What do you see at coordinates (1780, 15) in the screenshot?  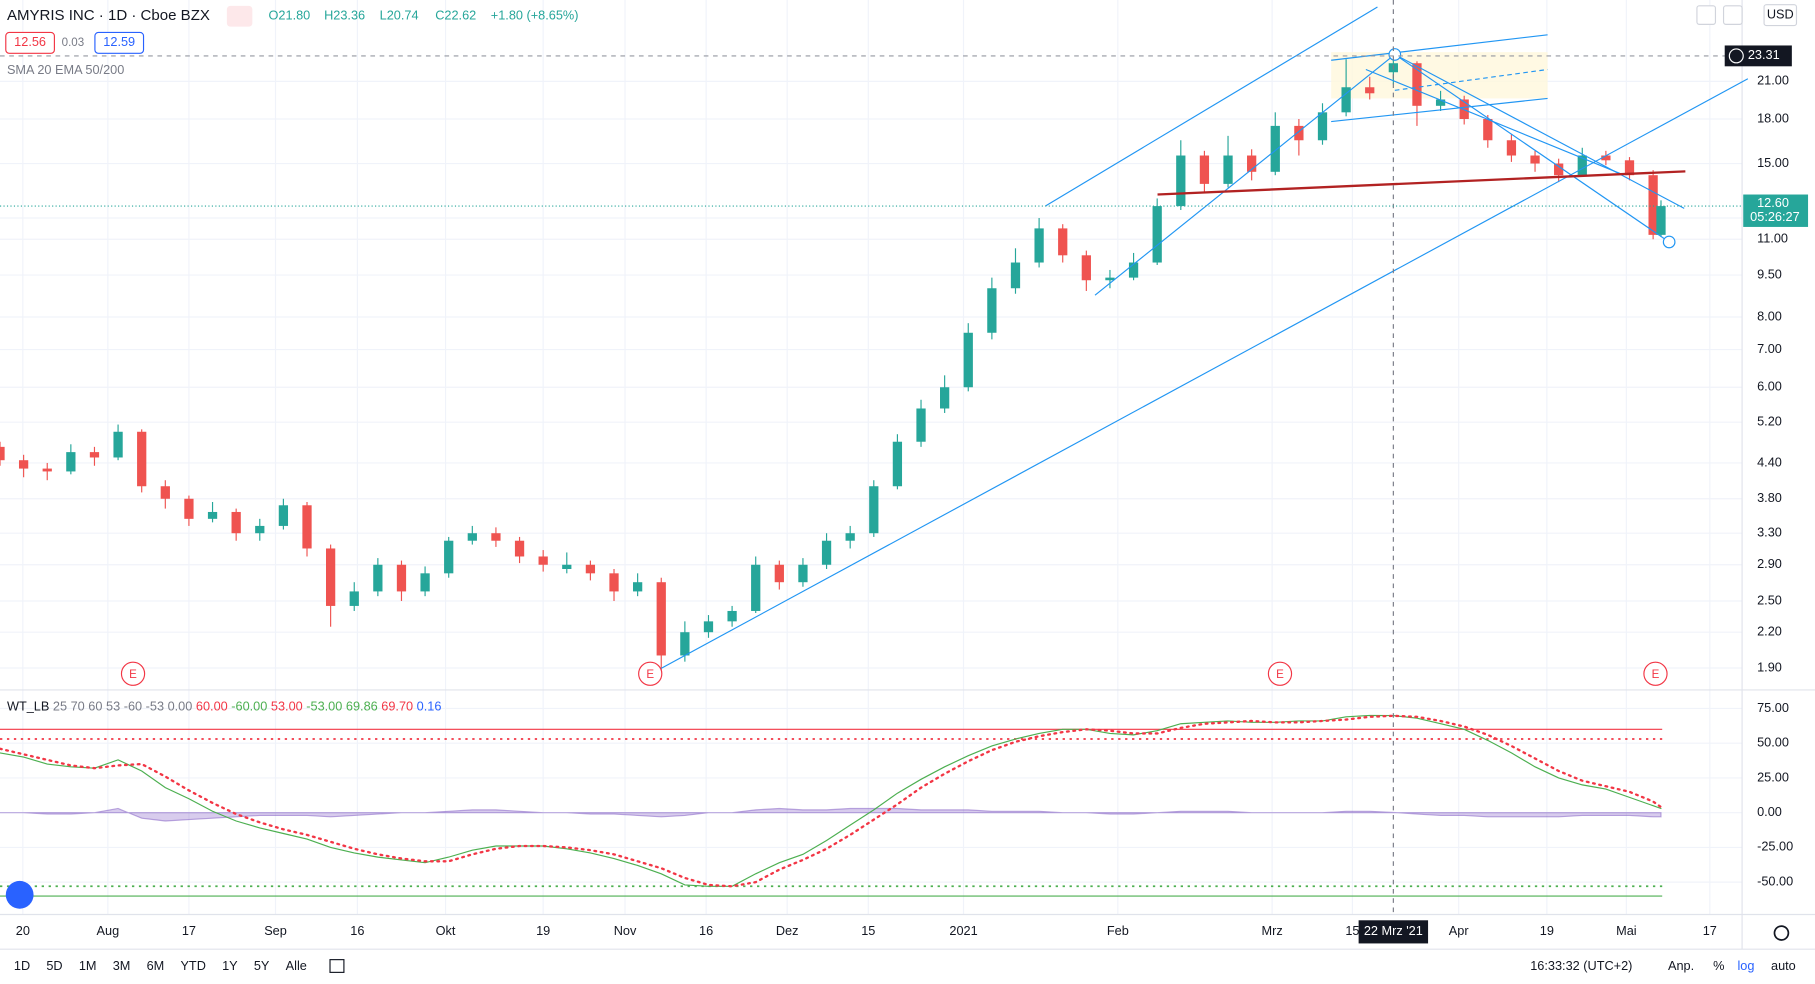 I see `currency-box` at bounding box center [1780, 15].